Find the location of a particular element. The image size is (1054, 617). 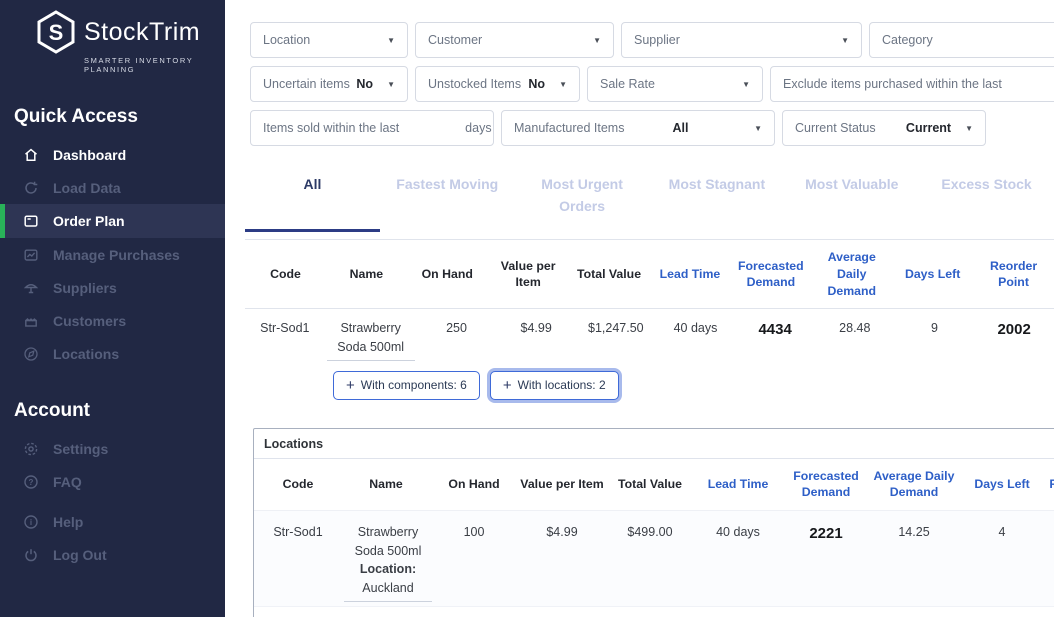

tab-fastest-moving: Fastest Moving is located at coordinates (447, 184).